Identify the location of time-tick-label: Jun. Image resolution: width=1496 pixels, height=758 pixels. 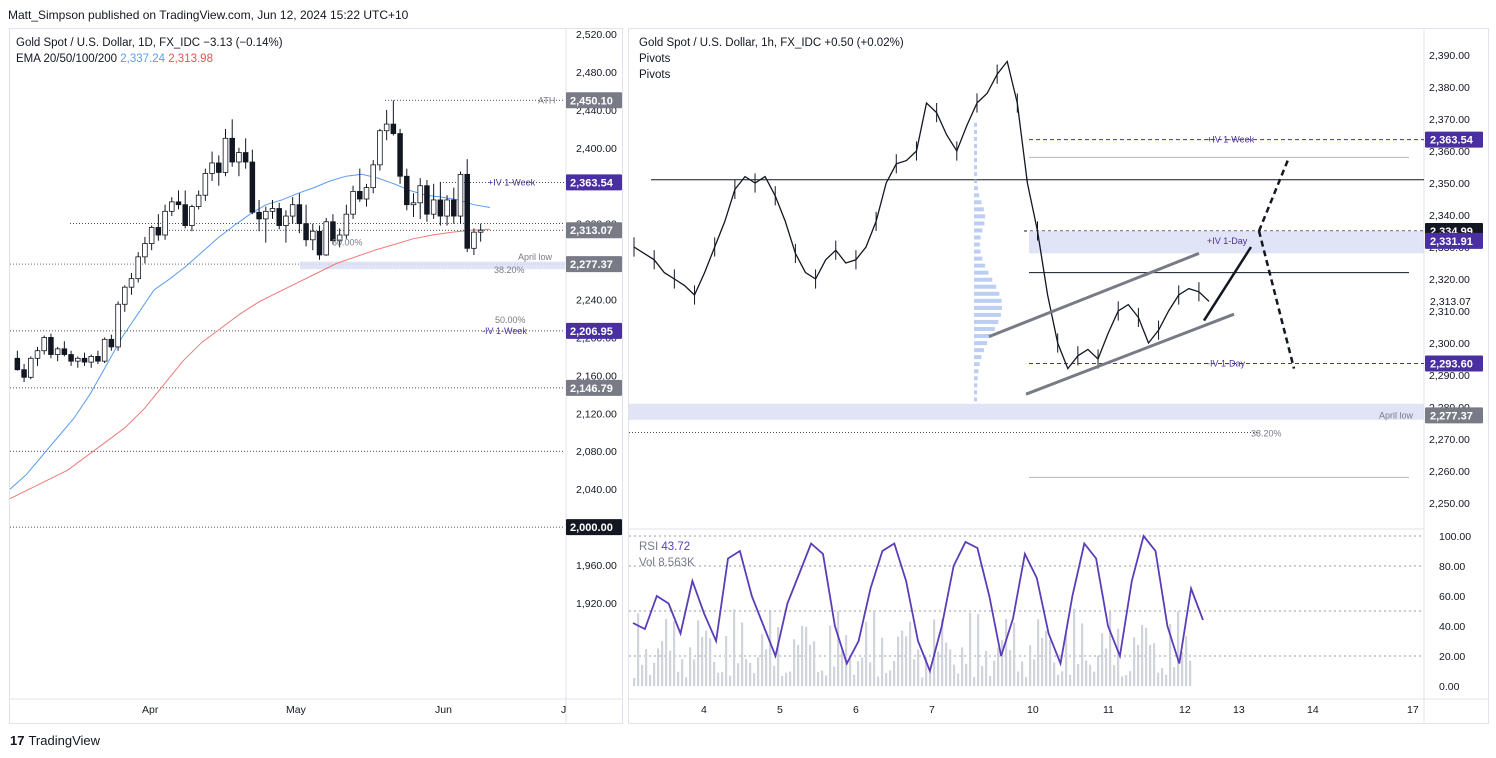
(443, 710).